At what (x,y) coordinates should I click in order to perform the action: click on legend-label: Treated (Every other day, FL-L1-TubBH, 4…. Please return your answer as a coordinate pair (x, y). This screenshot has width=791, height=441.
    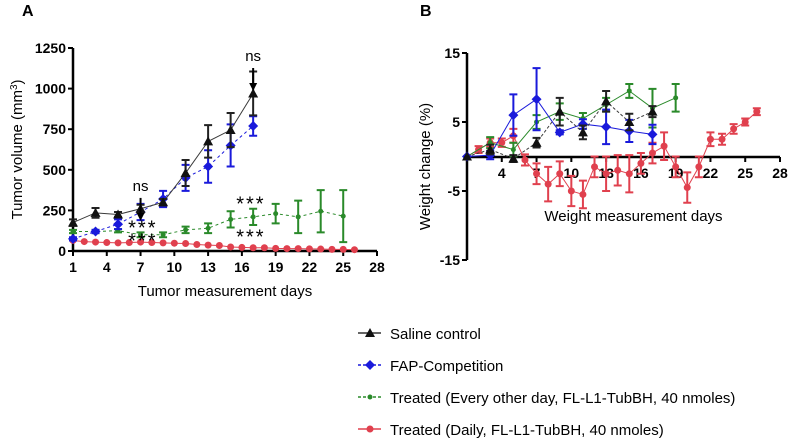
    Looking at the image, I should click on (562, 398).